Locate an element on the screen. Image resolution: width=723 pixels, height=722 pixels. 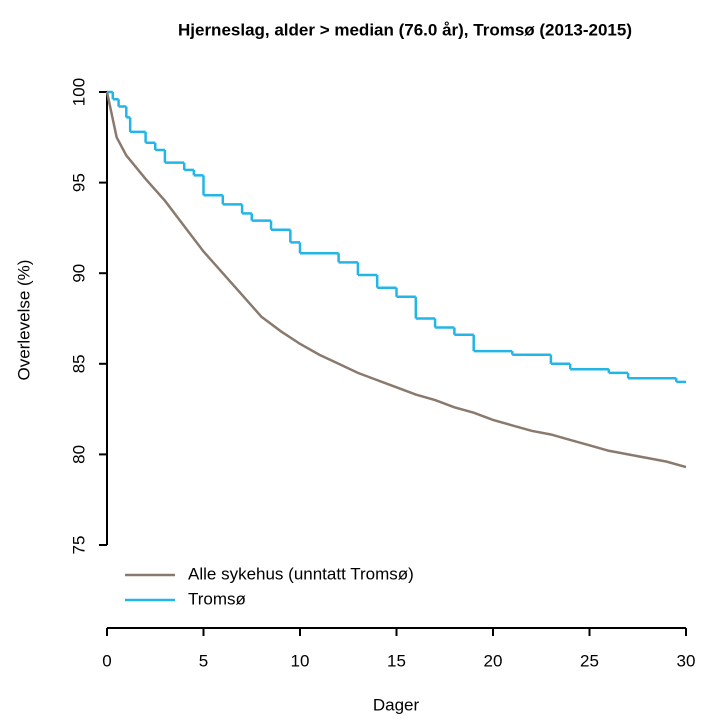
y-tick-label: 75 is located at coordinates (78, 545).